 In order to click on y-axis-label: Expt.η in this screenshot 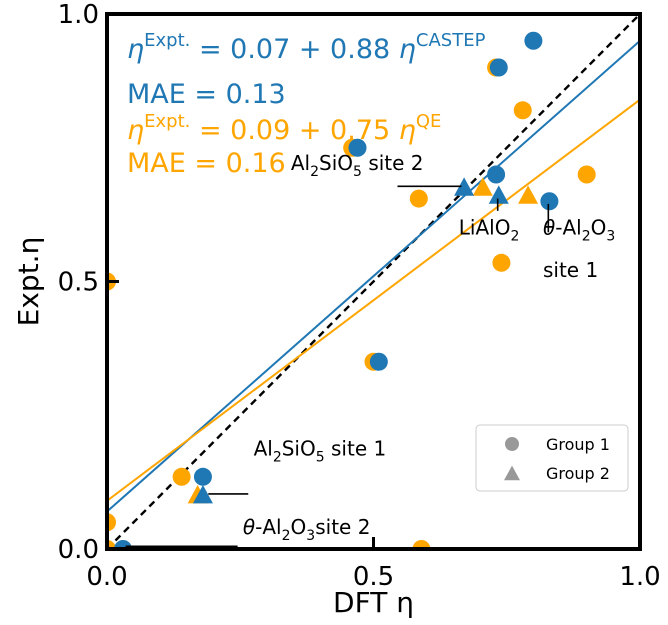, I will do `click(28, 282)`.